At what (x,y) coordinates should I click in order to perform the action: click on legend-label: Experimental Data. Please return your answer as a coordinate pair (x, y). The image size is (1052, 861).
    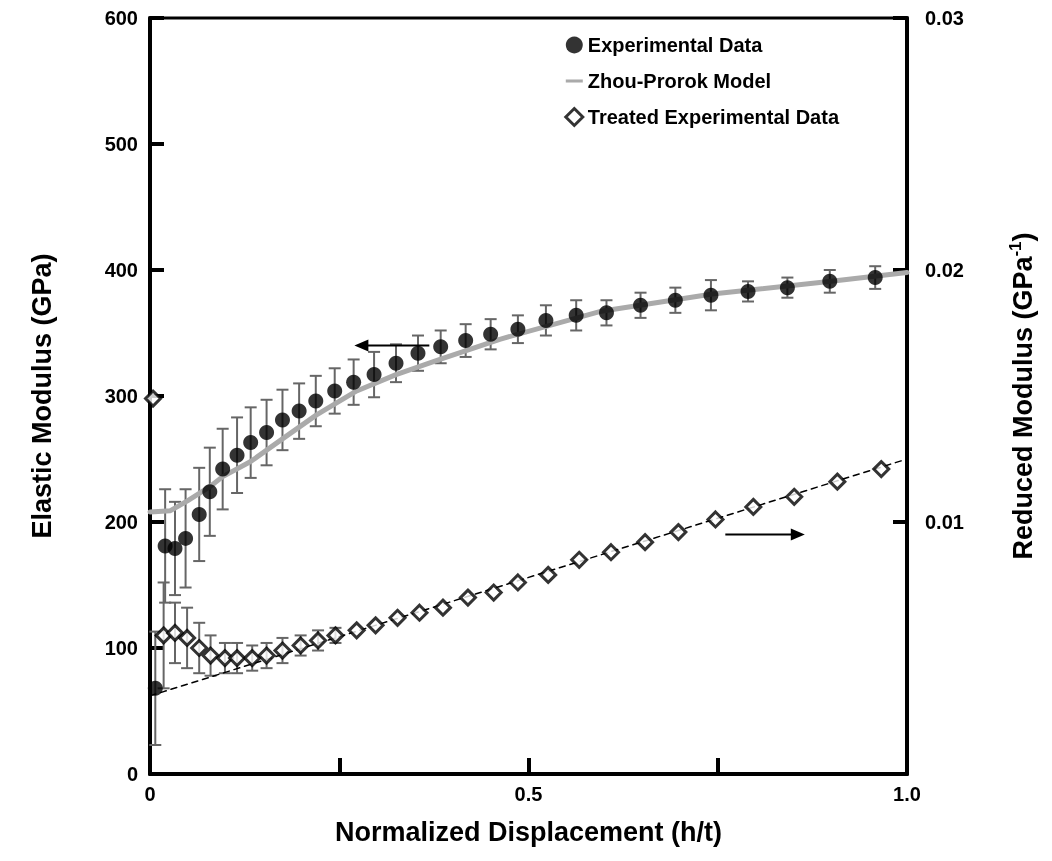
    Looking at the image, I should click on (675, 45).